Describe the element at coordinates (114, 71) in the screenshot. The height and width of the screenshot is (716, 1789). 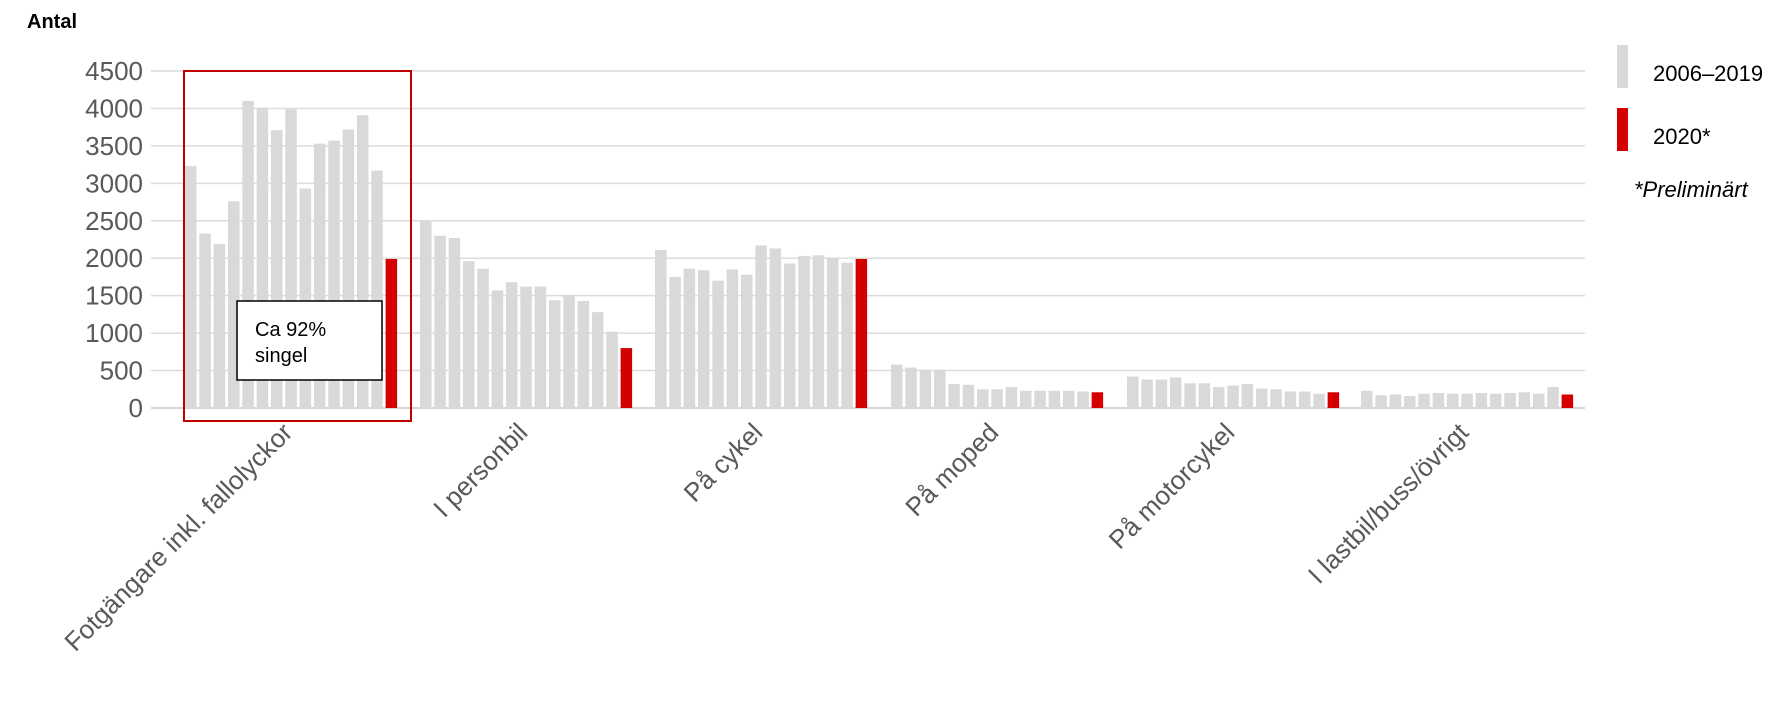
I see `y-tick-label: 4500` at that location.